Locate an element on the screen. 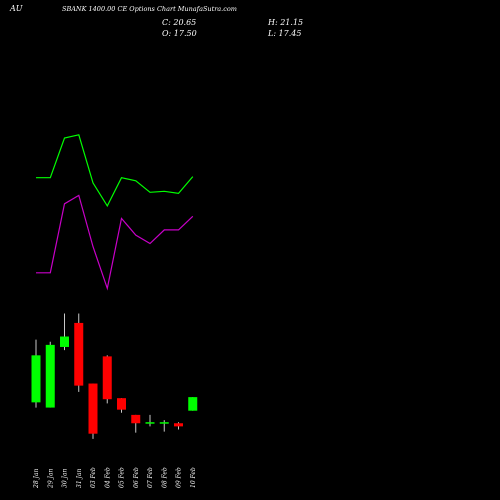 The height and width of the screenshot is (500, 500). date-label: 07 Feb is located at coordinates (150, 477).